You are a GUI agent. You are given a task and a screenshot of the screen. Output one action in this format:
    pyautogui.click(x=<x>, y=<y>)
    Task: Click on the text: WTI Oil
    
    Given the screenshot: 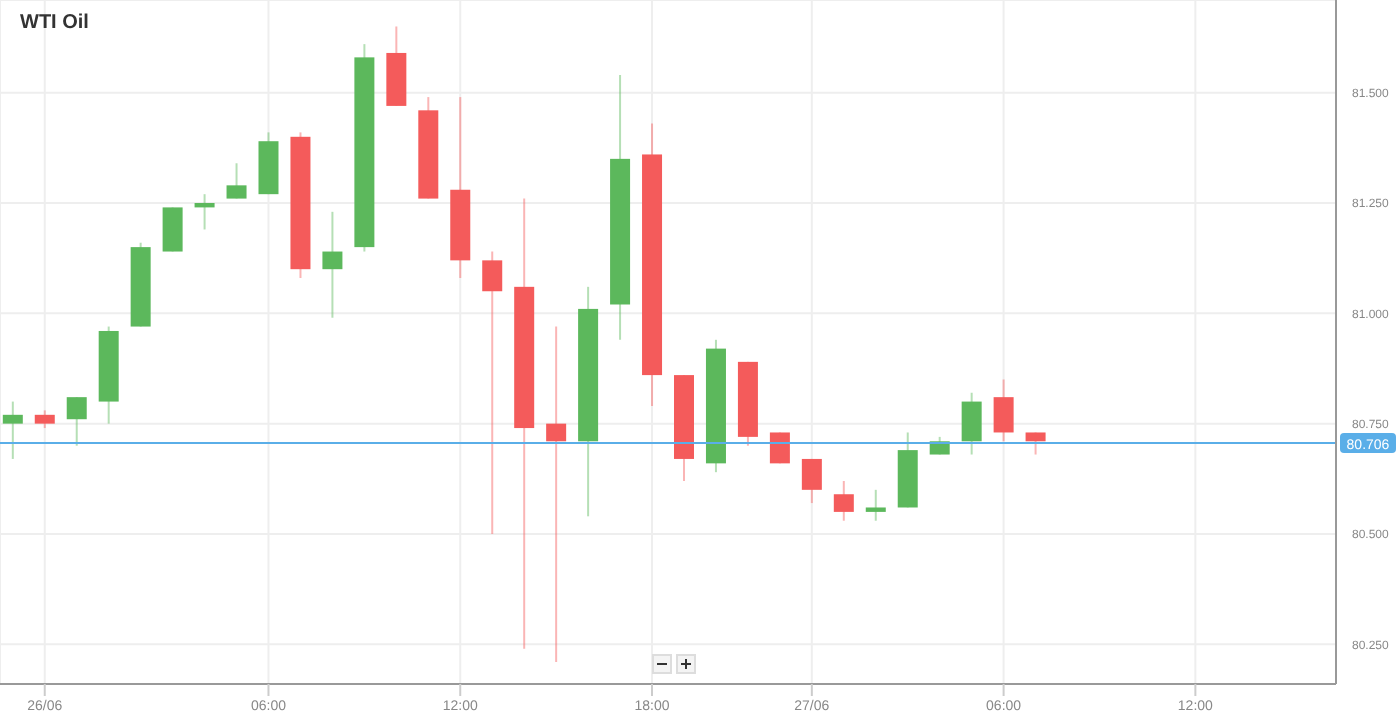 What is the action you would take?
    pyautogui.click(x=54, y=23)
    